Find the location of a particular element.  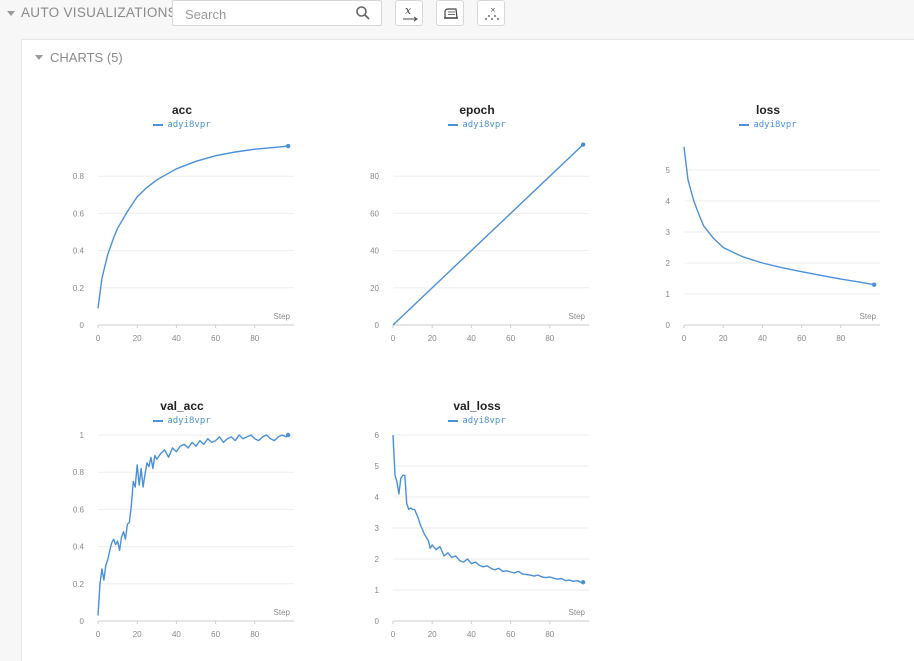

collapse-caret-icon is located at coordinates (11, 13).